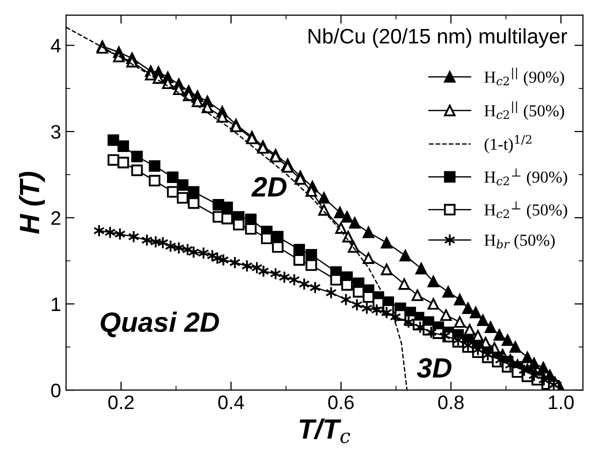  I want to click on legend-label: H$_{c2}$$^{||}$ (90%), so click(524, 77).